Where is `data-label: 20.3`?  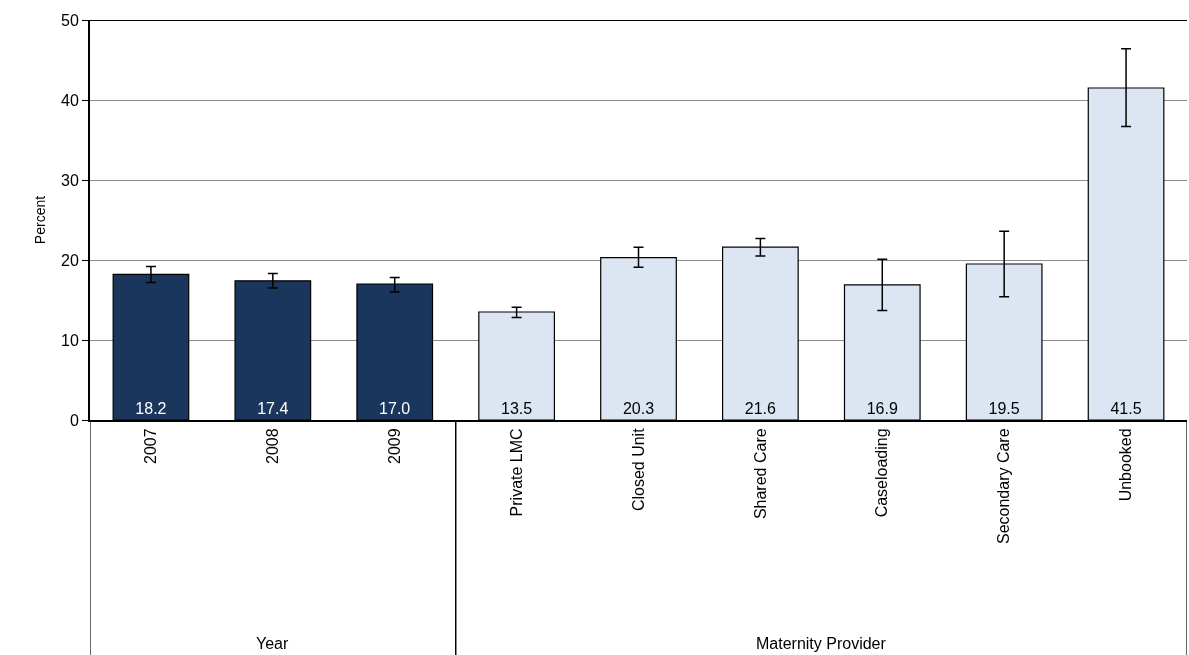 data-label: 20.3 is located at coordinates (638, 408).